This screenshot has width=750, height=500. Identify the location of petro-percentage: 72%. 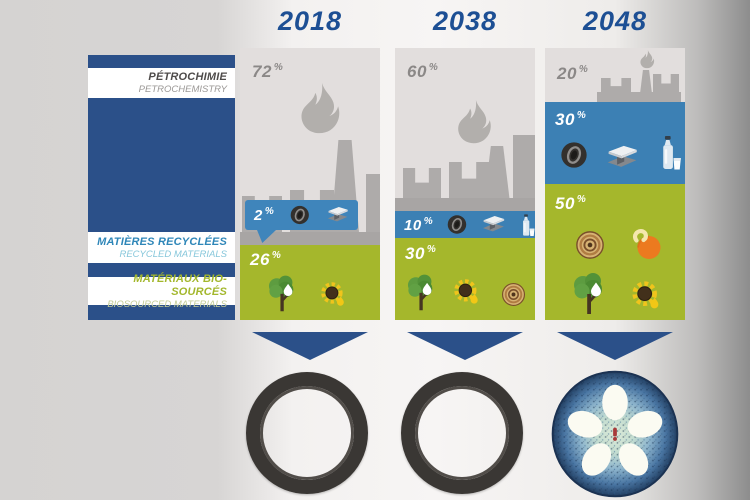
(268, 71).